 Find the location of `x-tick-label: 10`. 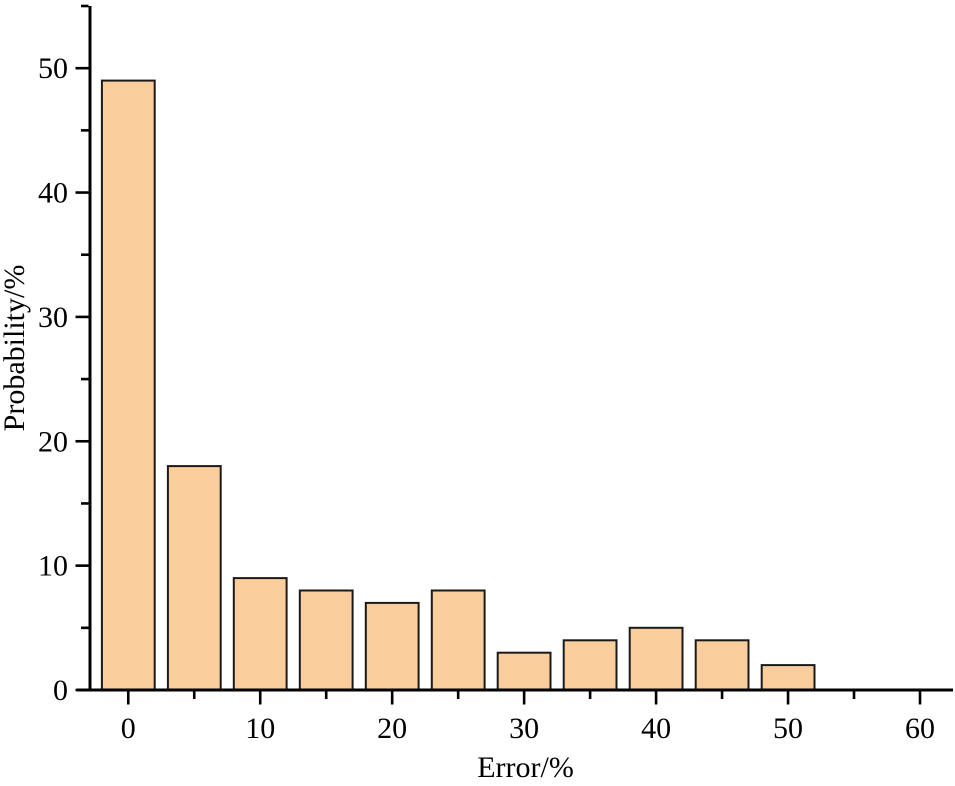

x-tick-label: 10 is located at coordinates (260, 728).